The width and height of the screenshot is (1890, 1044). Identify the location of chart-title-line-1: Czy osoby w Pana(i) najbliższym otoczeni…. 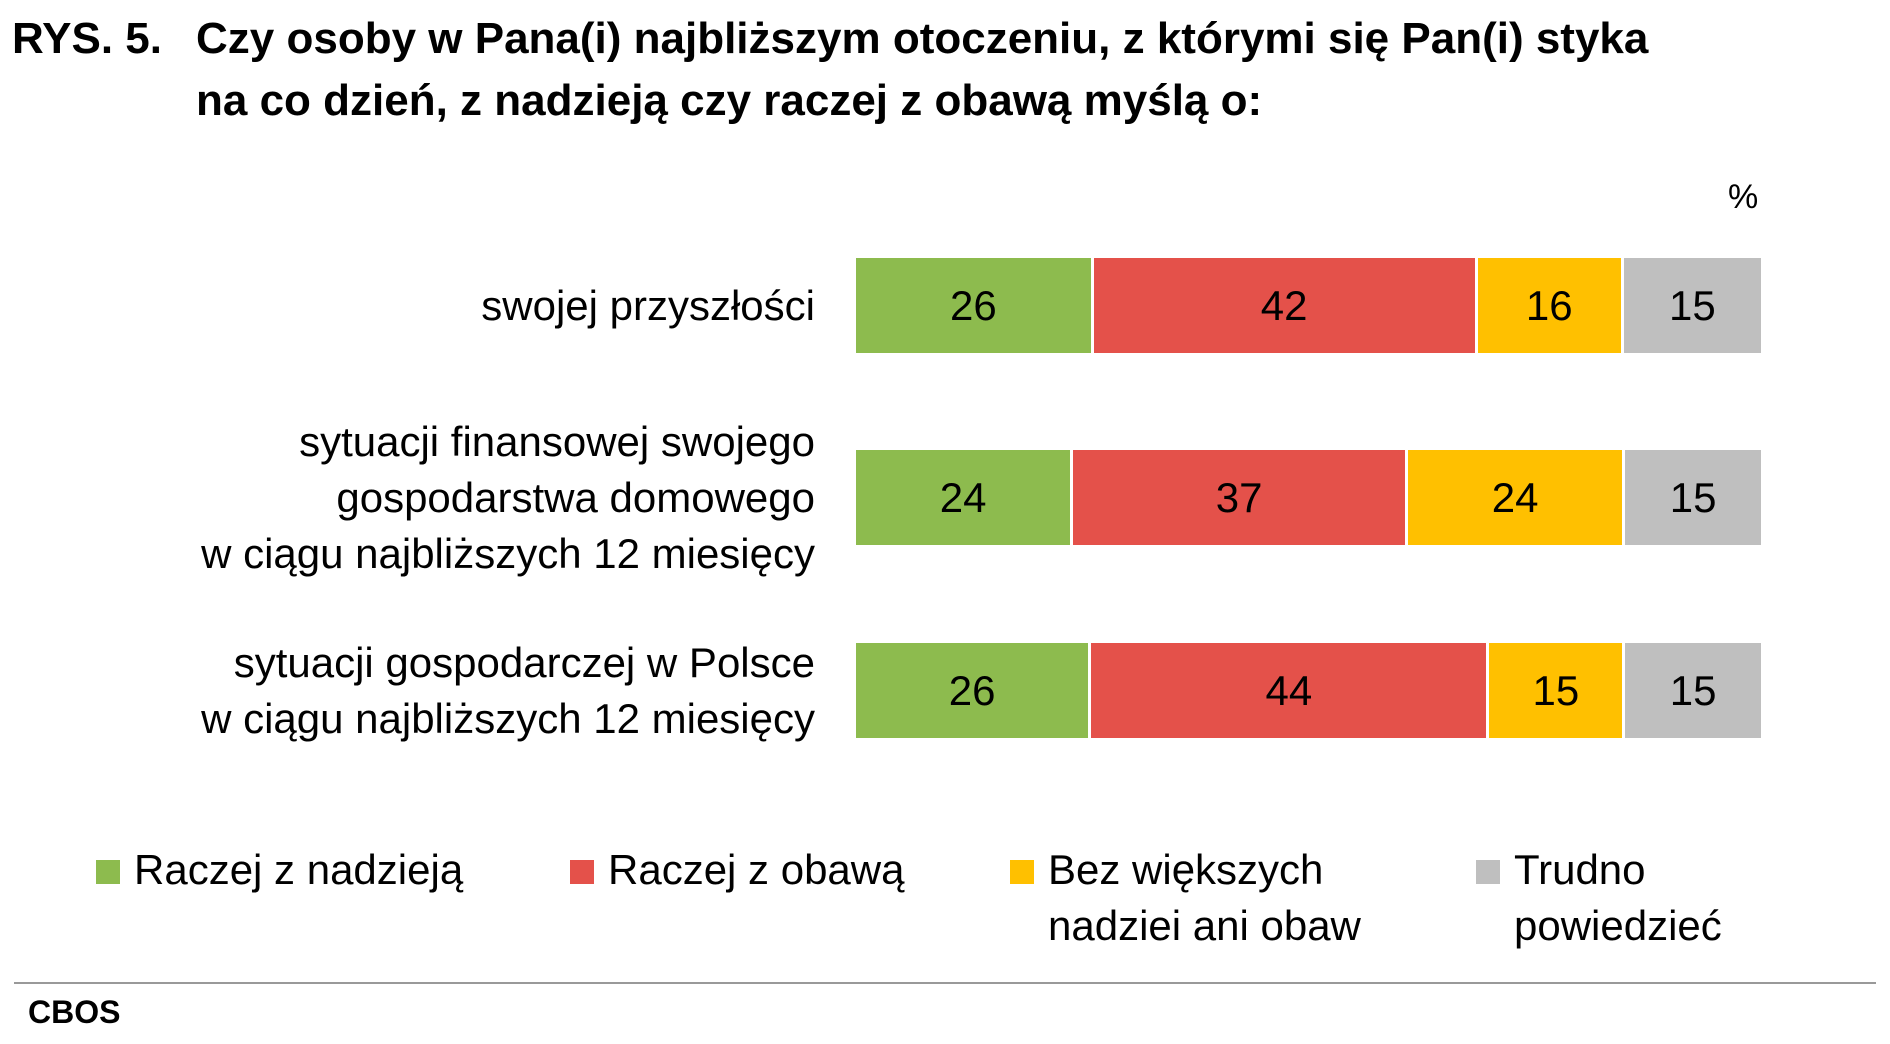
(922, 38).